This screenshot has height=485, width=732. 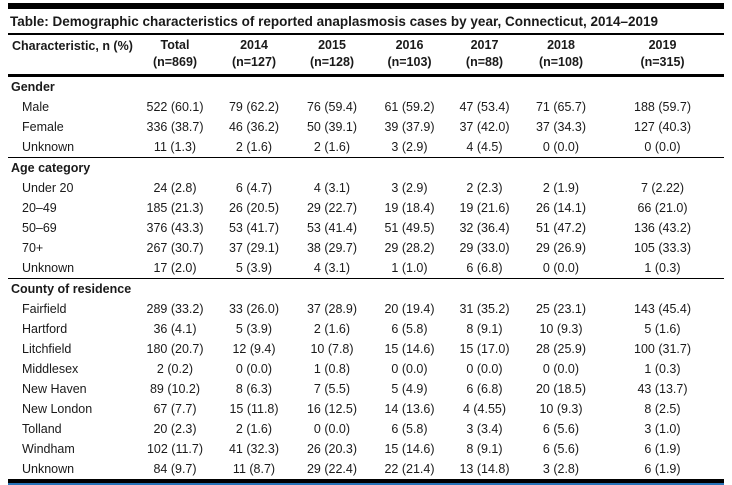 What do you see at coordinates (409, 55) in the screenshot?
I see `year-column-header: 2016 (n=103)` at bounding box center [409, 55].